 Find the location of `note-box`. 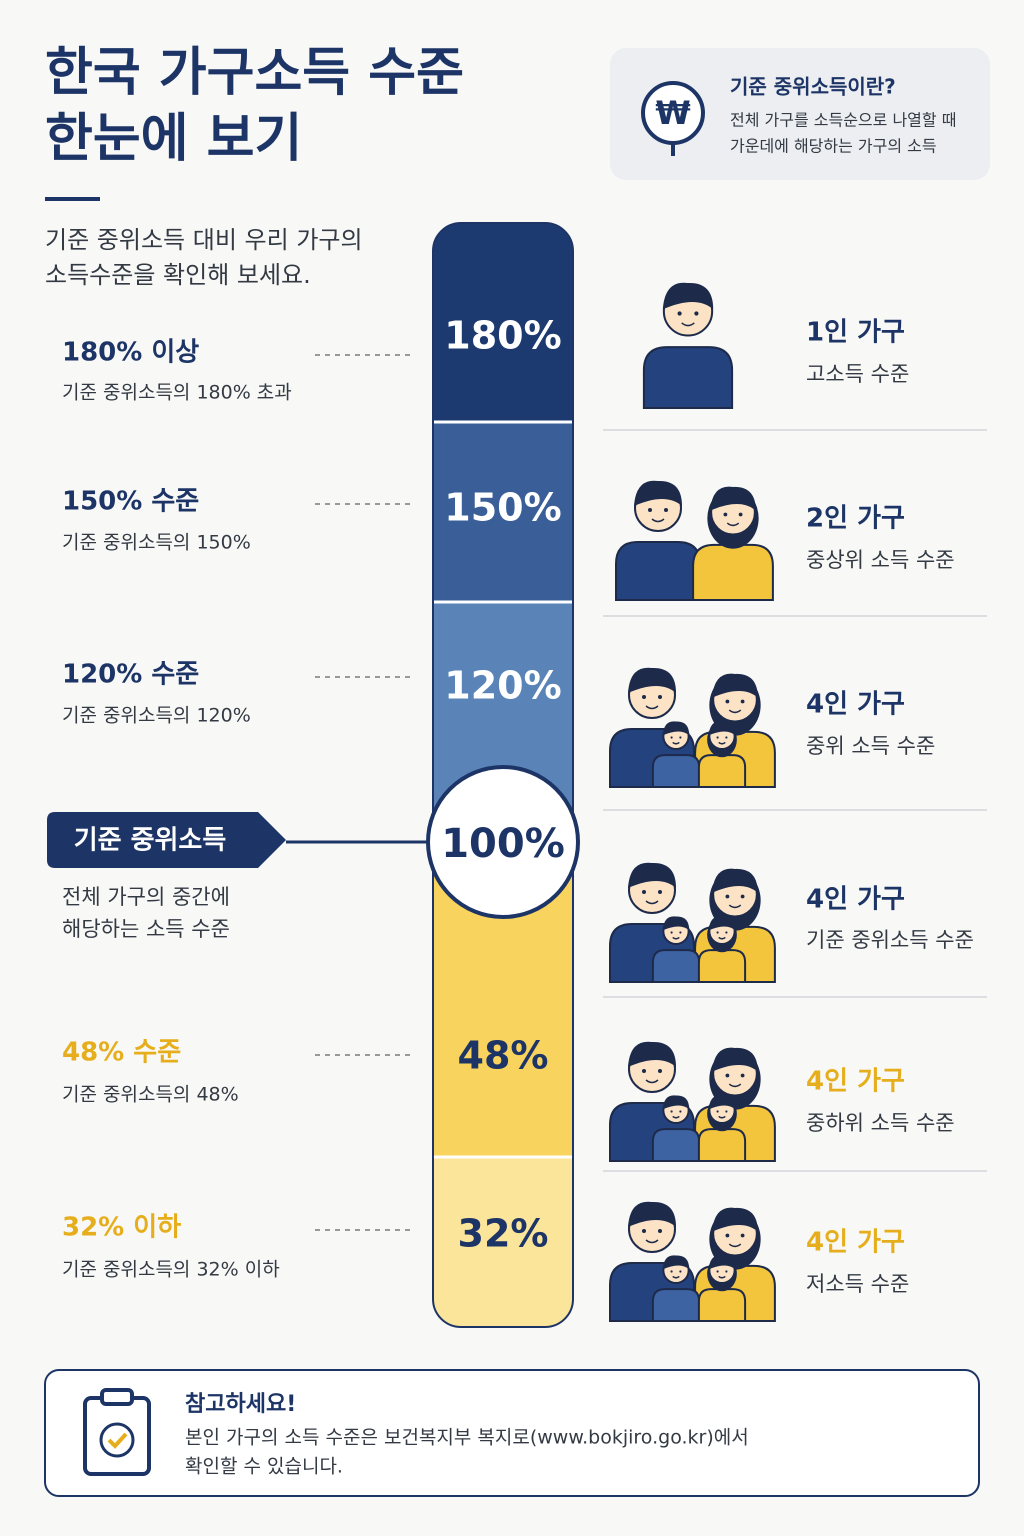

note-box is located at coordinates (512, 1433).